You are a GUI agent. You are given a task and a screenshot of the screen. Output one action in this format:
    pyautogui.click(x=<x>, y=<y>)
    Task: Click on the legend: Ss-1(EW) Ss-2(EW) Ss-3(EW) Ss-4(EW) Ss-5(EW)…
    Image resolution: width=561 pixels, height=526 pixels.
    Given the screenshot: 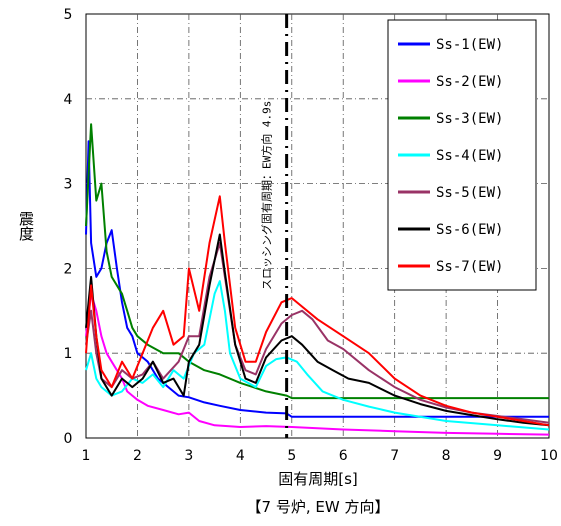 What is the action you would take?
    pyautogui.click(x=462, y=155)
    